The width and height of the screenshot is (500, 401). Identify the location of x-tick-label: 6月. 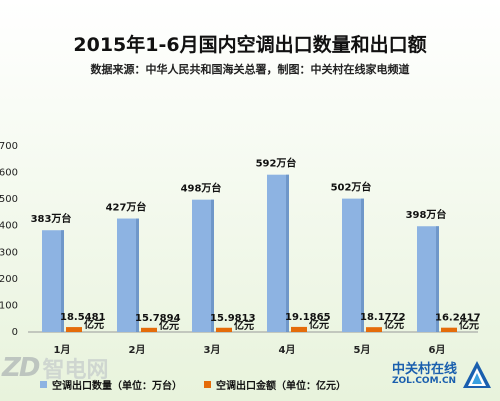
(437, 350).